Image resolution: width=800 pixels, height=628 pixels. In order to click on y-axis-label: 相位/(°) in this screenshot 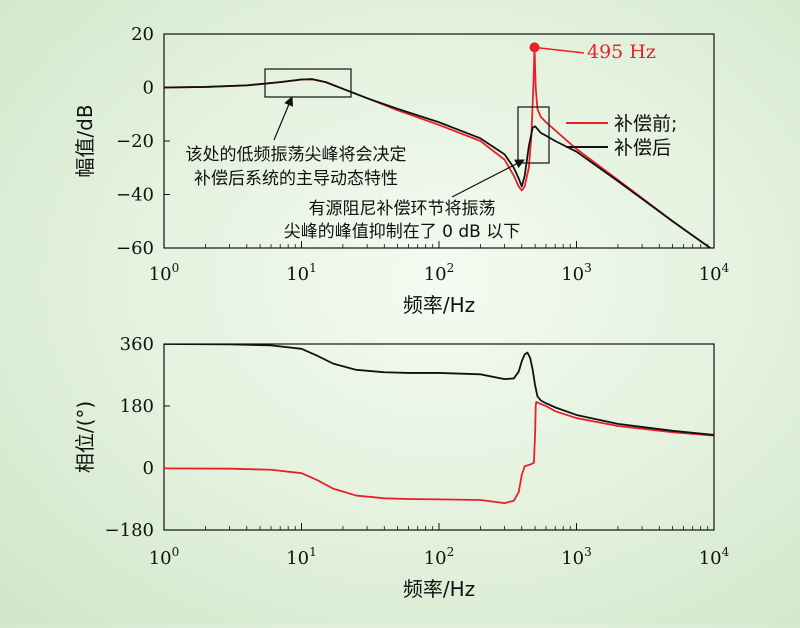, I will do `click(85, 437)`.